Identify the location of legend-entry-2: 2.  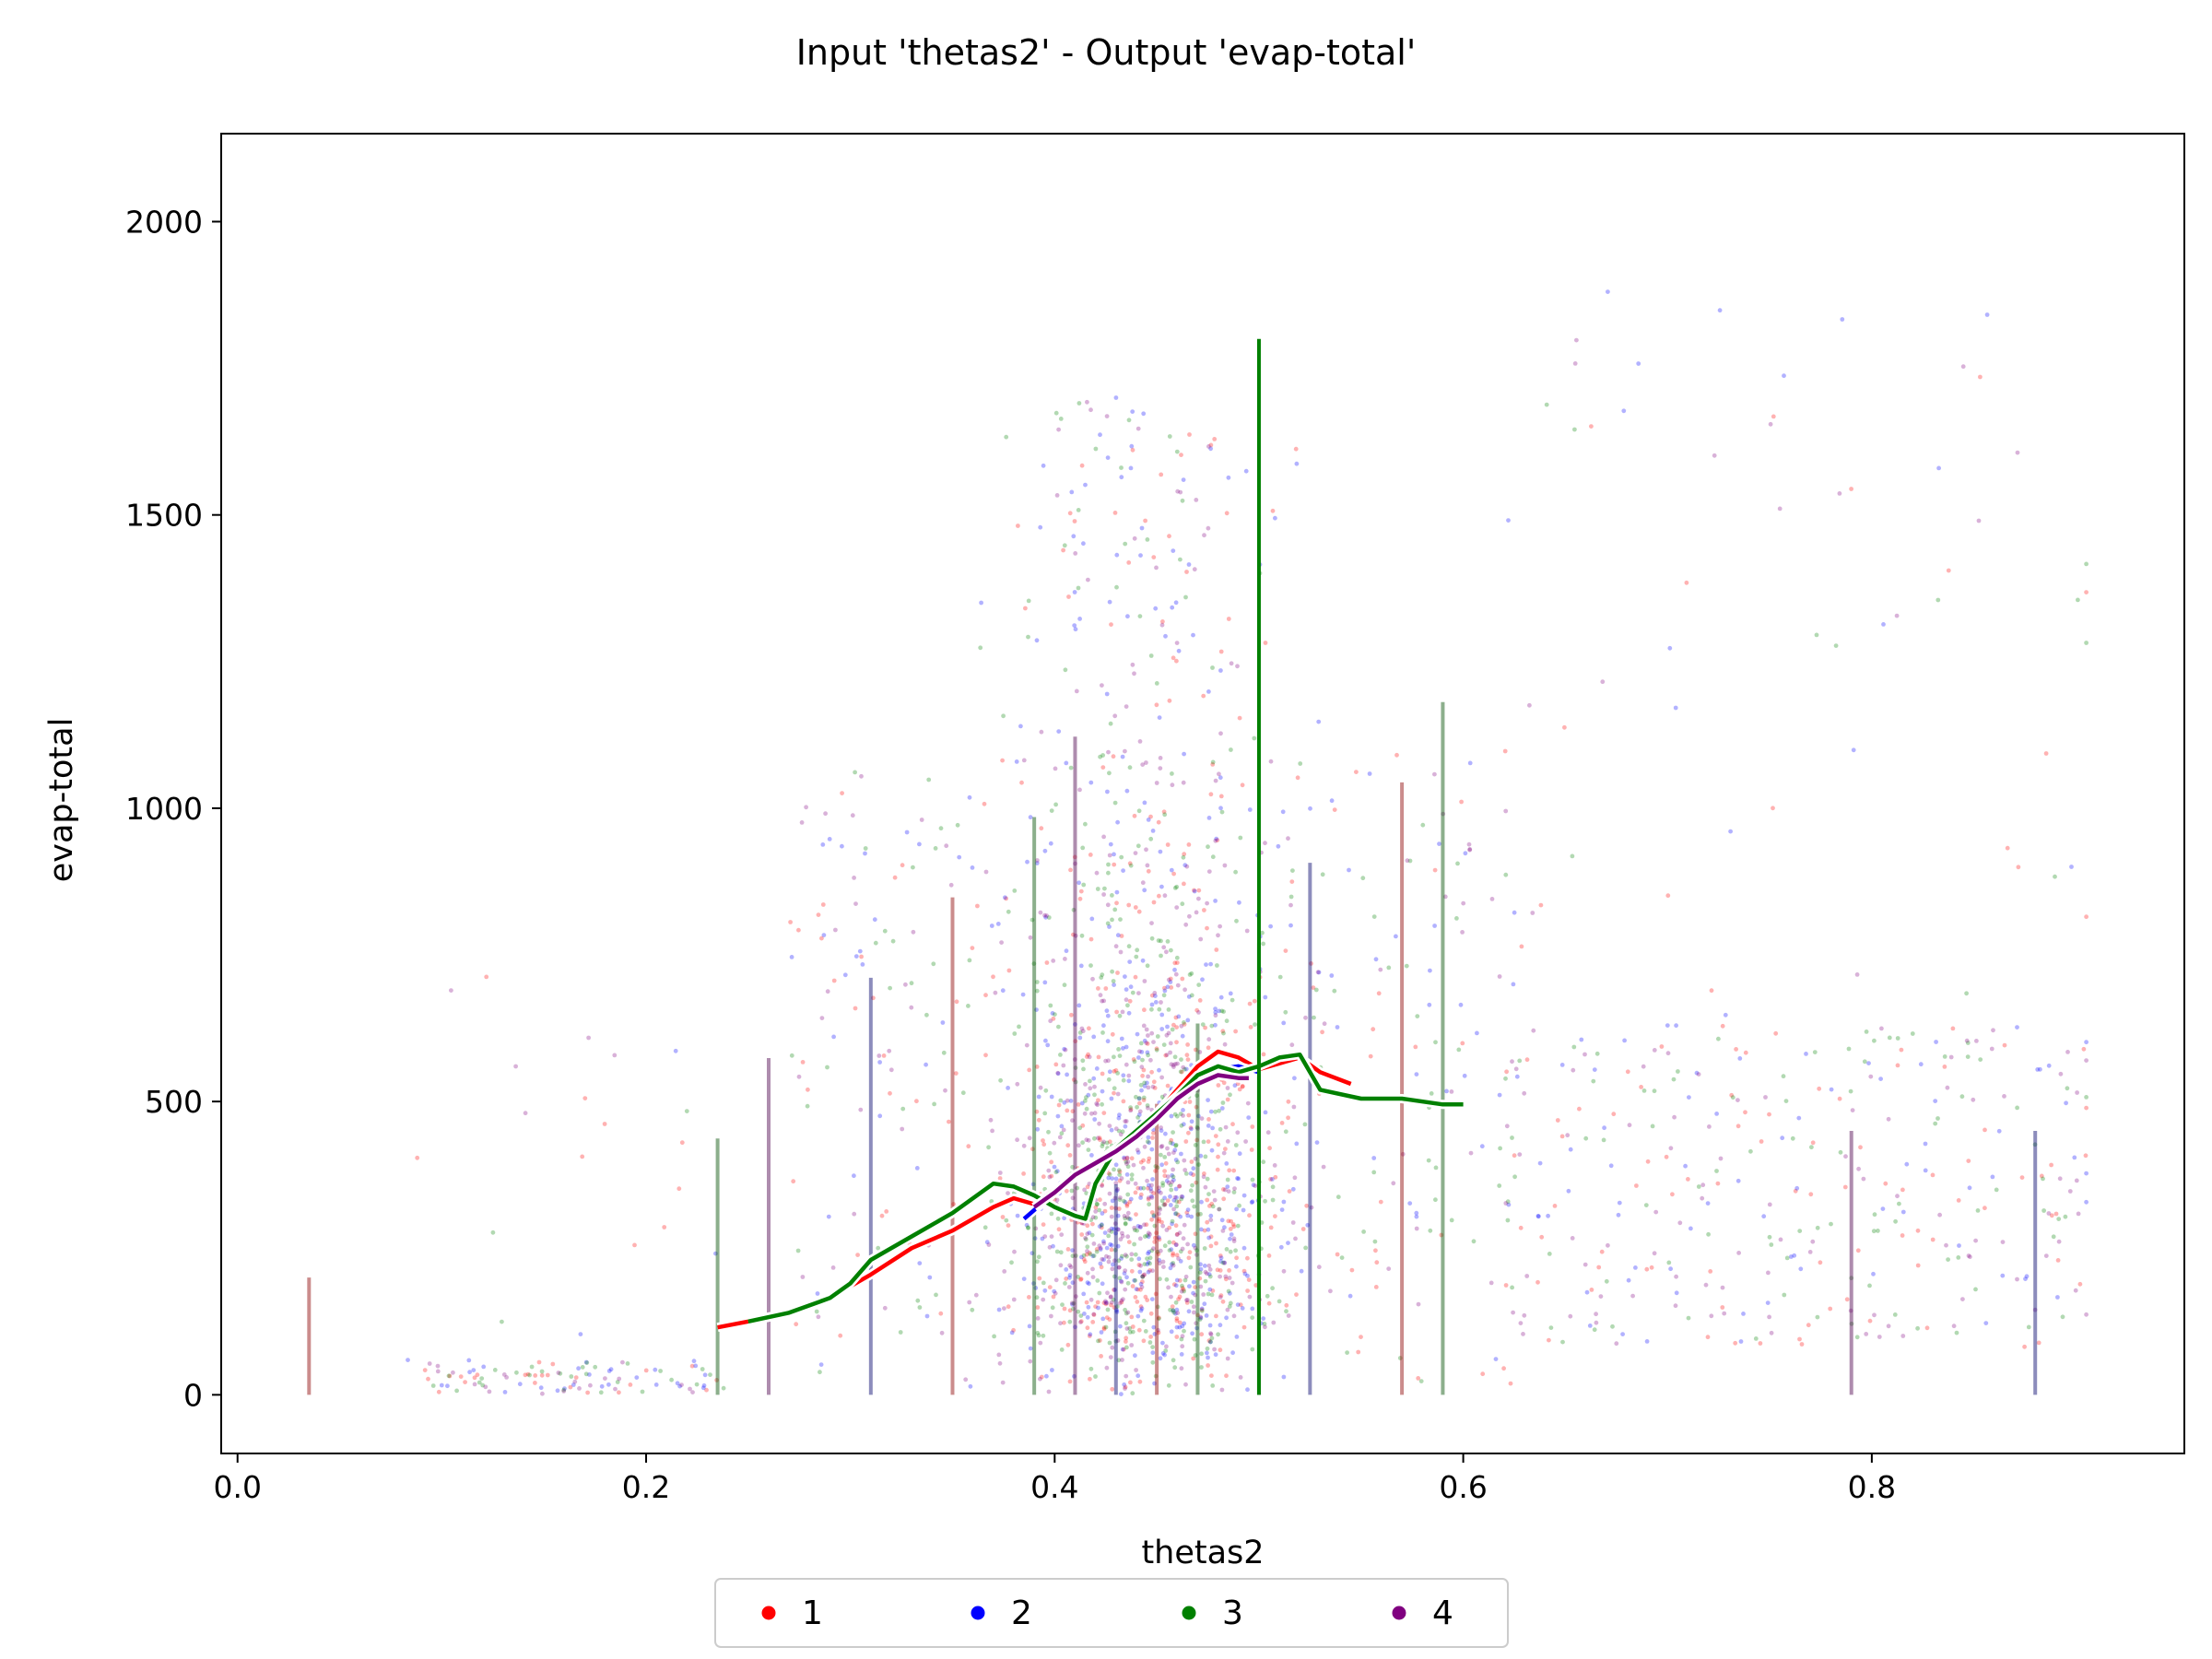
(1001, 1613).